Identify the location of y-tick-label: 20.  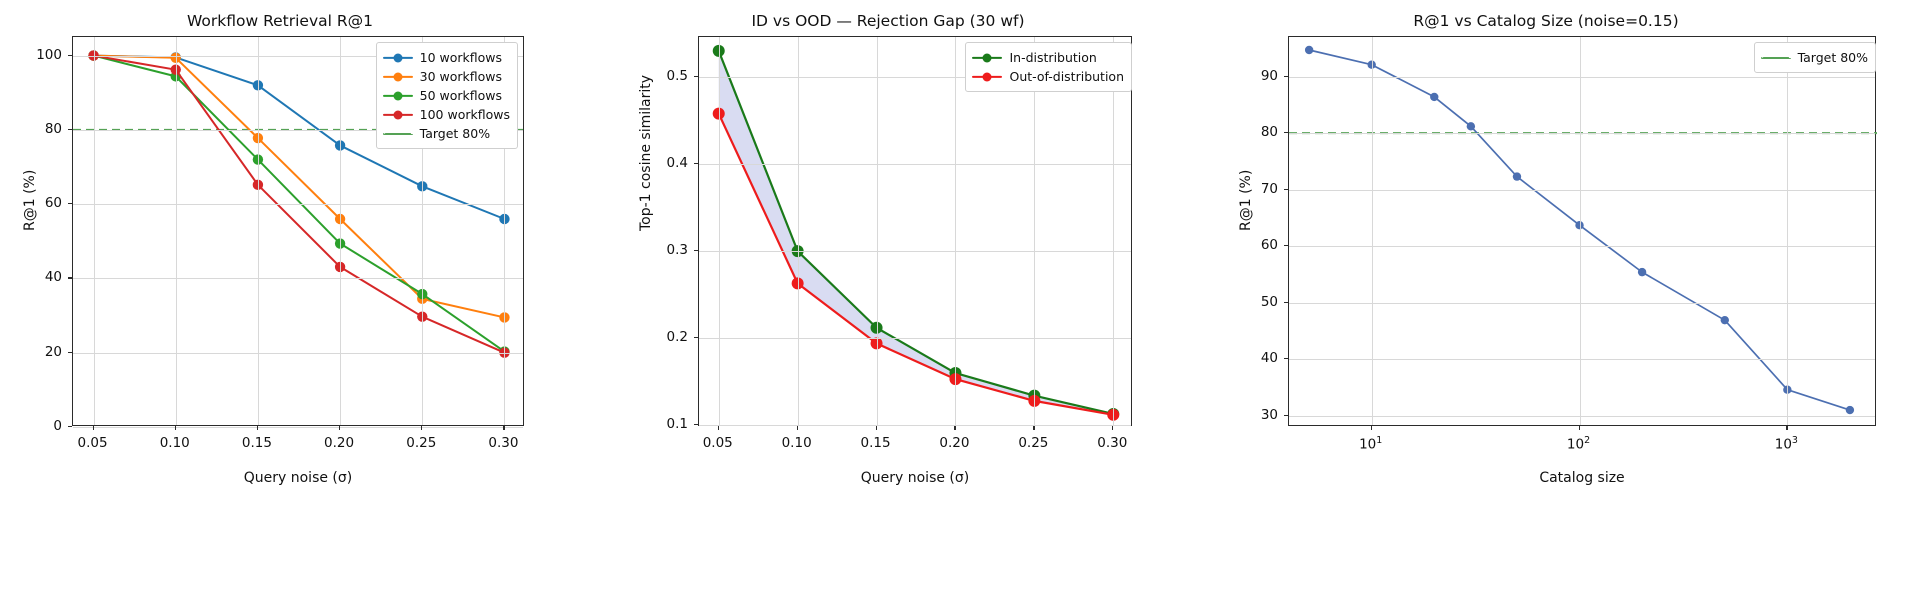
(53, 351).